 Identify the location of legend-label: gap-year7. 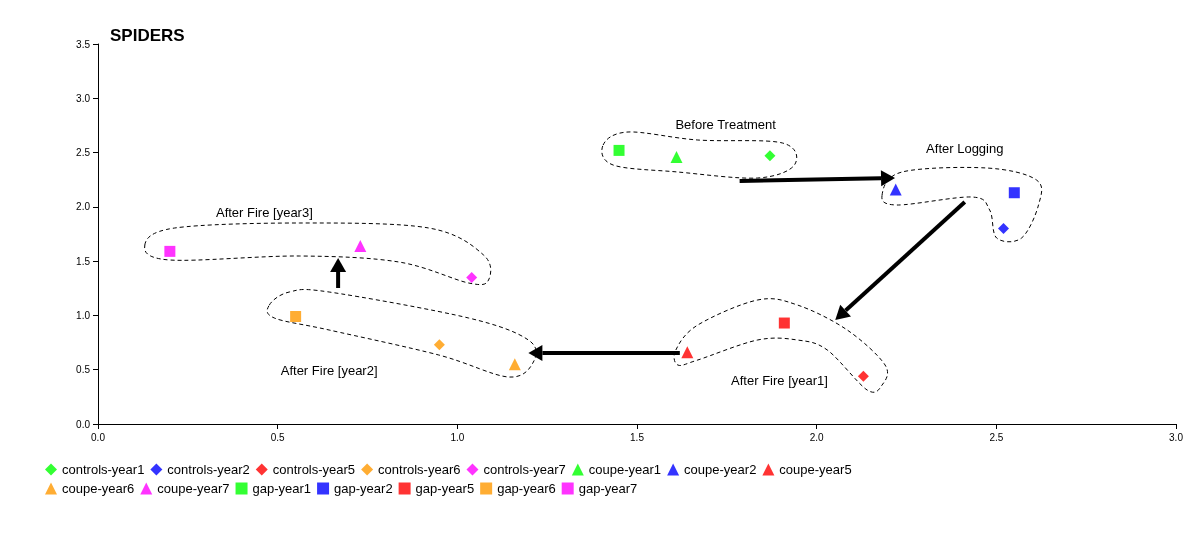
(608, 488).